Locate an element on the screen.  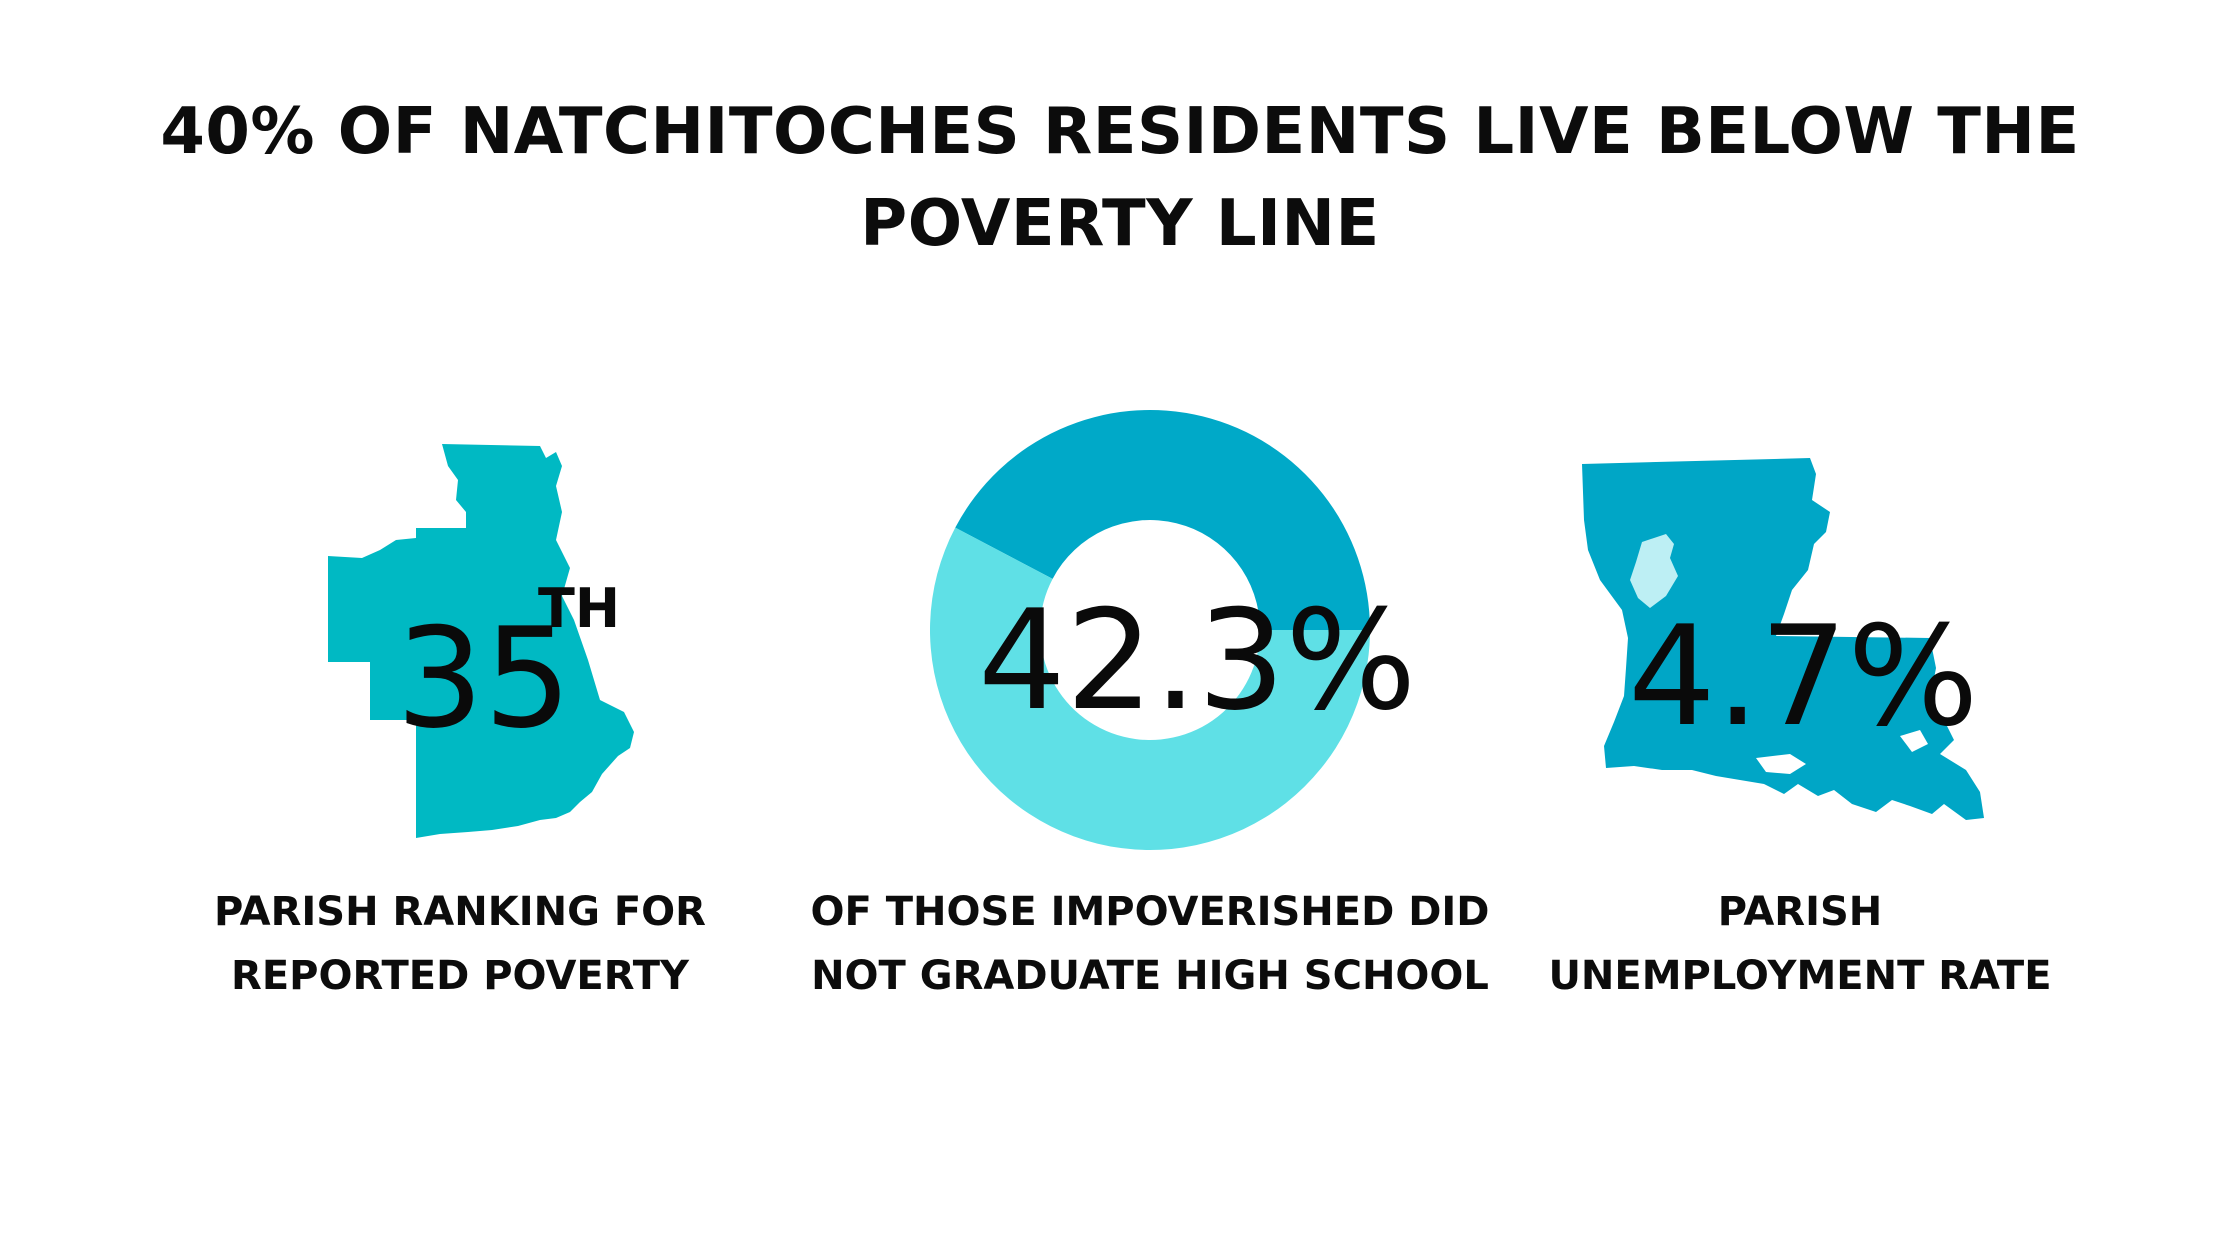
stat-unemployment: 4.7% PARISH UNEMPLOYMENT RATE is located at coordinates (1800, 700).